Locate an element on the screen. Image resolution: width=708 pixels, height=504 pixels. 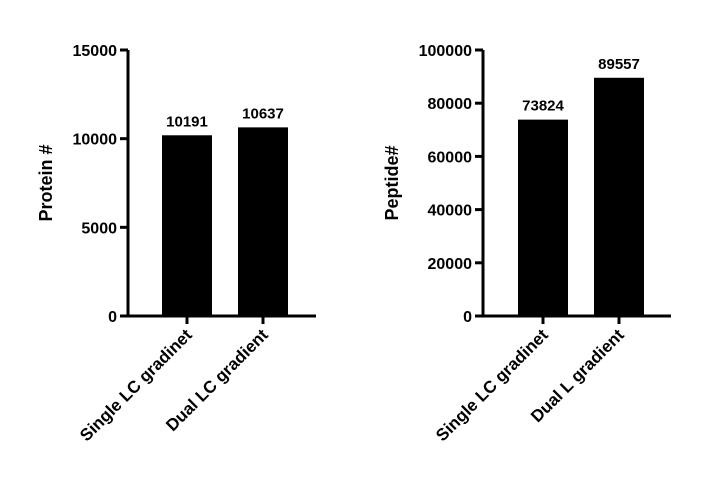
data-label: 10191 is located at coordinates (187, 121).